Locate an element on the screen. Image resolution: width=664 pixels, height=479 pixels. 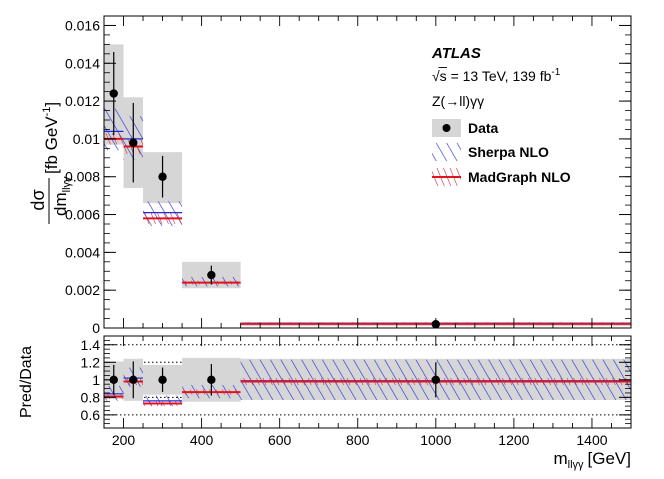
main-y-axis-label: dσ dmllγγ [fb GeV-1] is located at coordinates (50, 163).